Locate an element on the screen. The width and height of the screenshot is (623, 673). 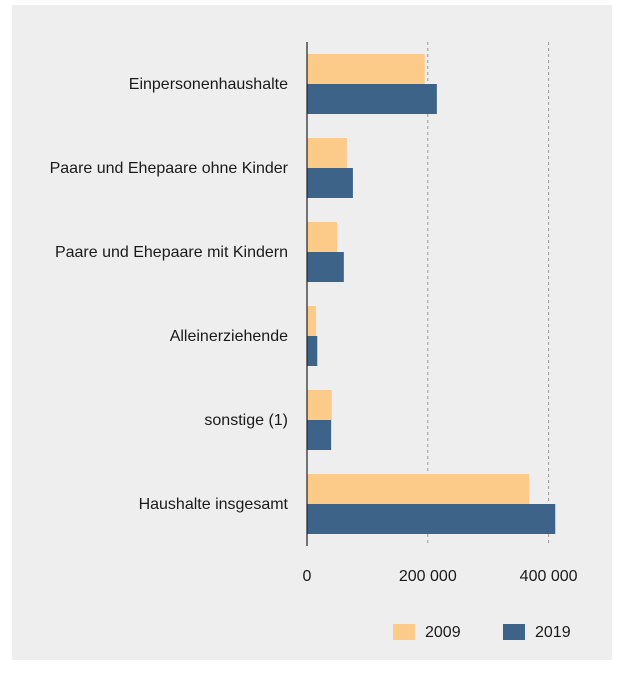
category-label: sonstige (1) is located at coordinates (246, 420).